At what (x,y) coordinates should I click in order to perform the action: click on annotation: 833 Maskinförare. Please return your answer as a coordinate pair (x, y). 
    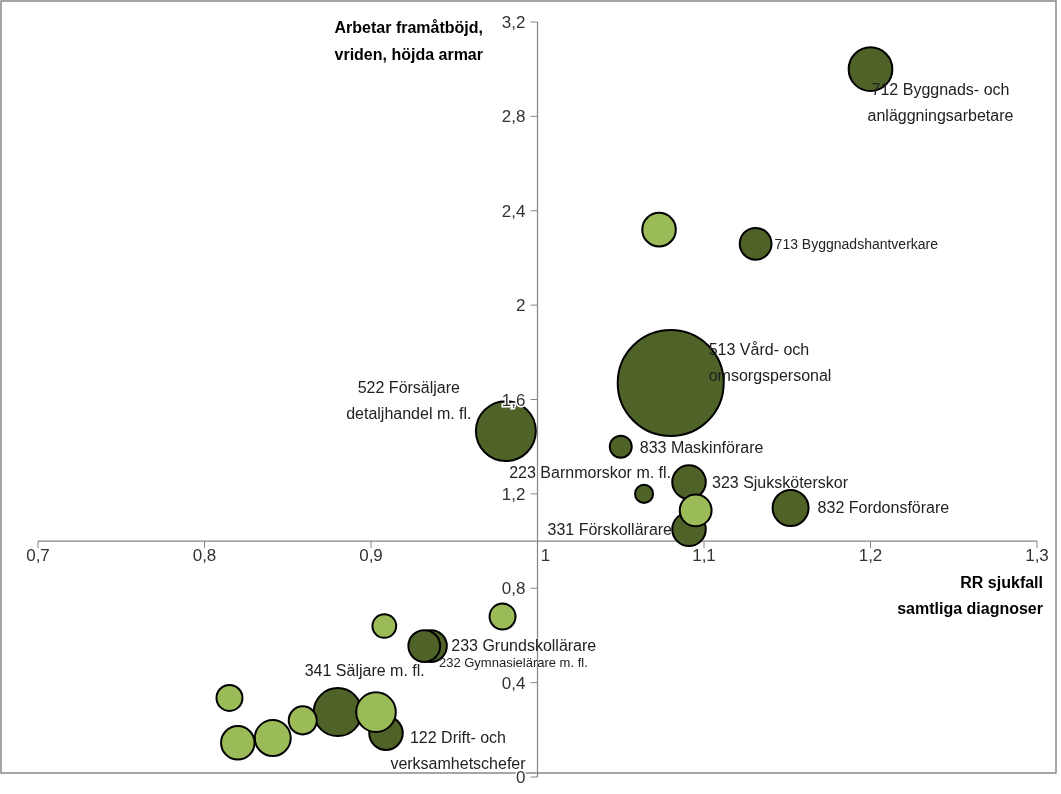
    Looking at the image, I should click on (701, 447).